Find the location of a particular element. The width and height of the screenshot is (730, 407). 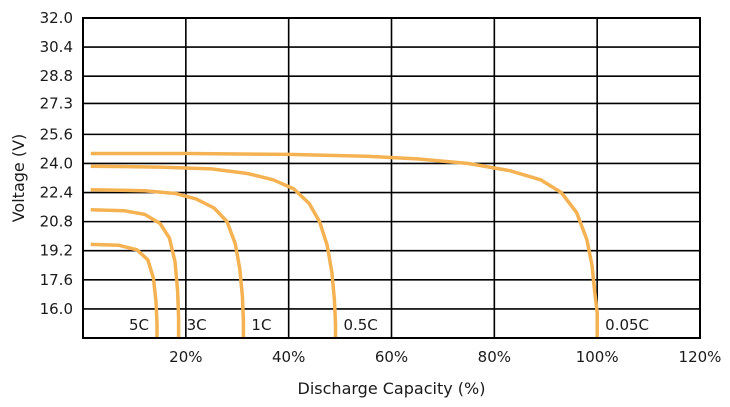

series-line-0-5c is located at coordinates (214, 251).